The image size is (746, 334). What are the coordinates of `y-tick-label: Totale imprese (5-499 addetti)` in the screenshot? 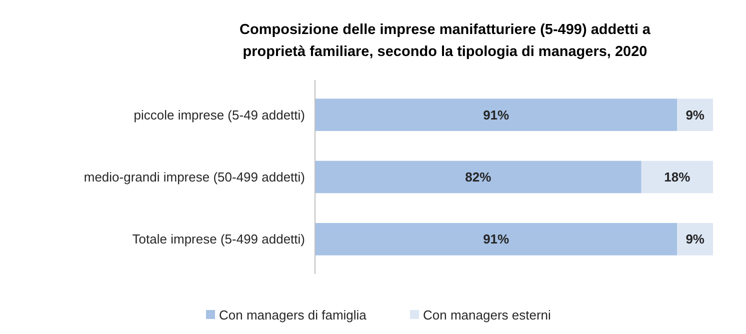 It's located at (218, 239).